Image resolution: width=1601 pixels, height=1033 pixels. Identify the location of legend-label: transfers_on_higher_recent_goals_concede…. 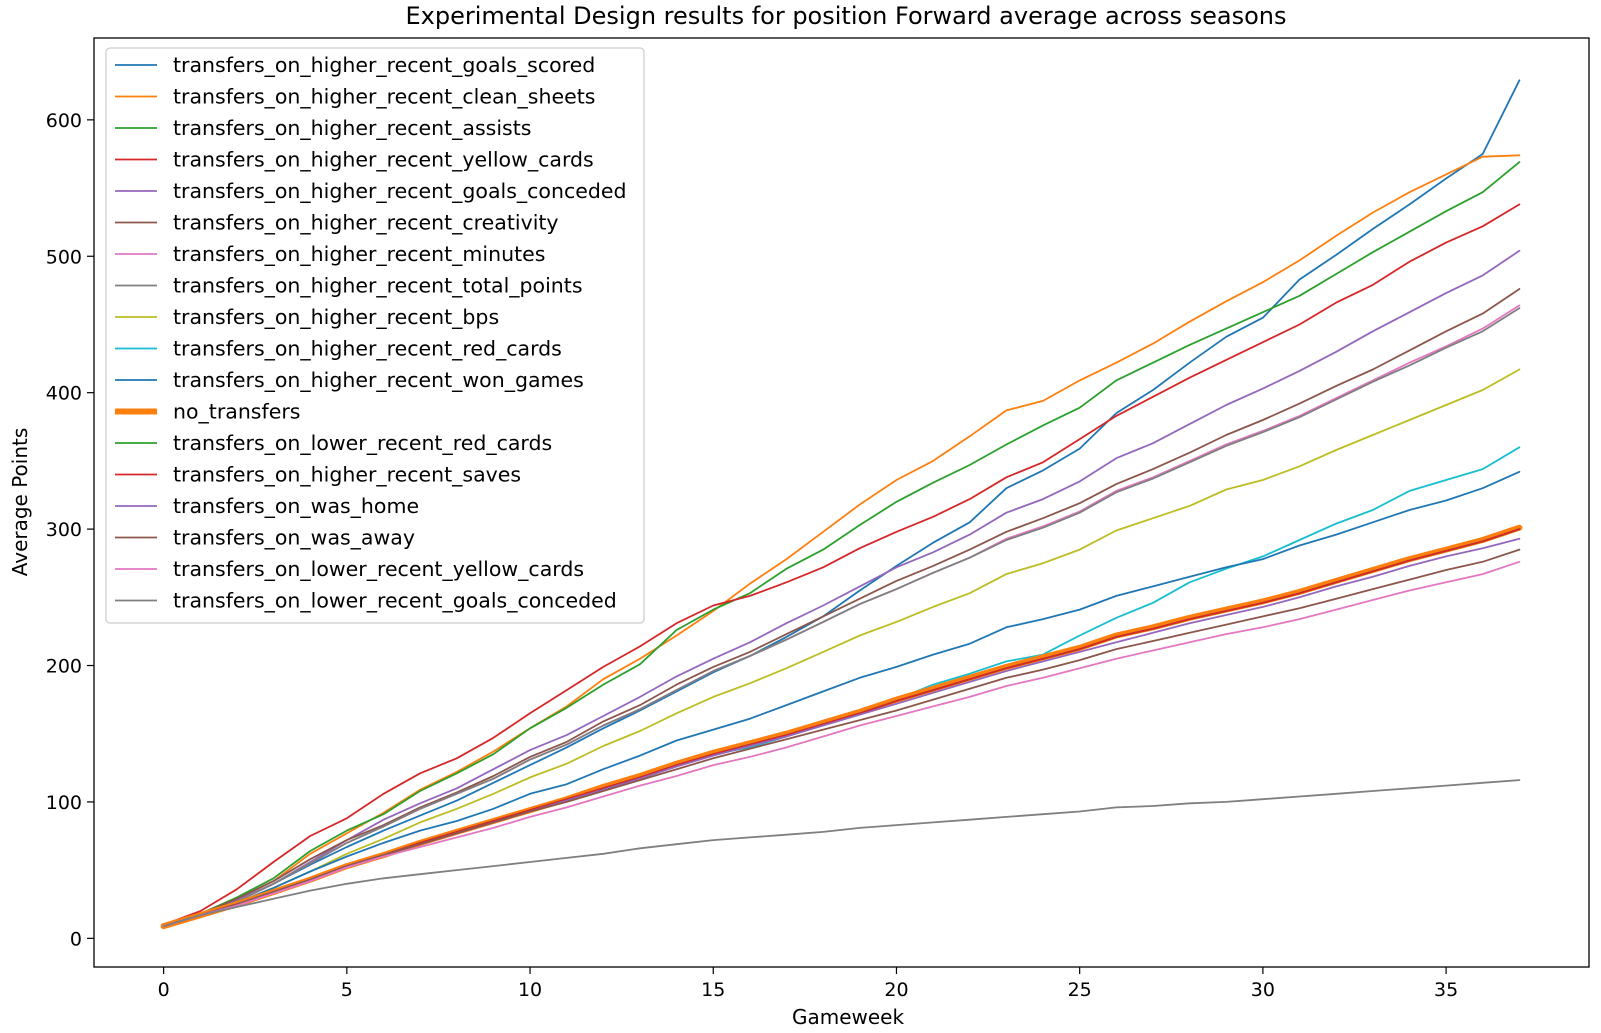
(399, 191).